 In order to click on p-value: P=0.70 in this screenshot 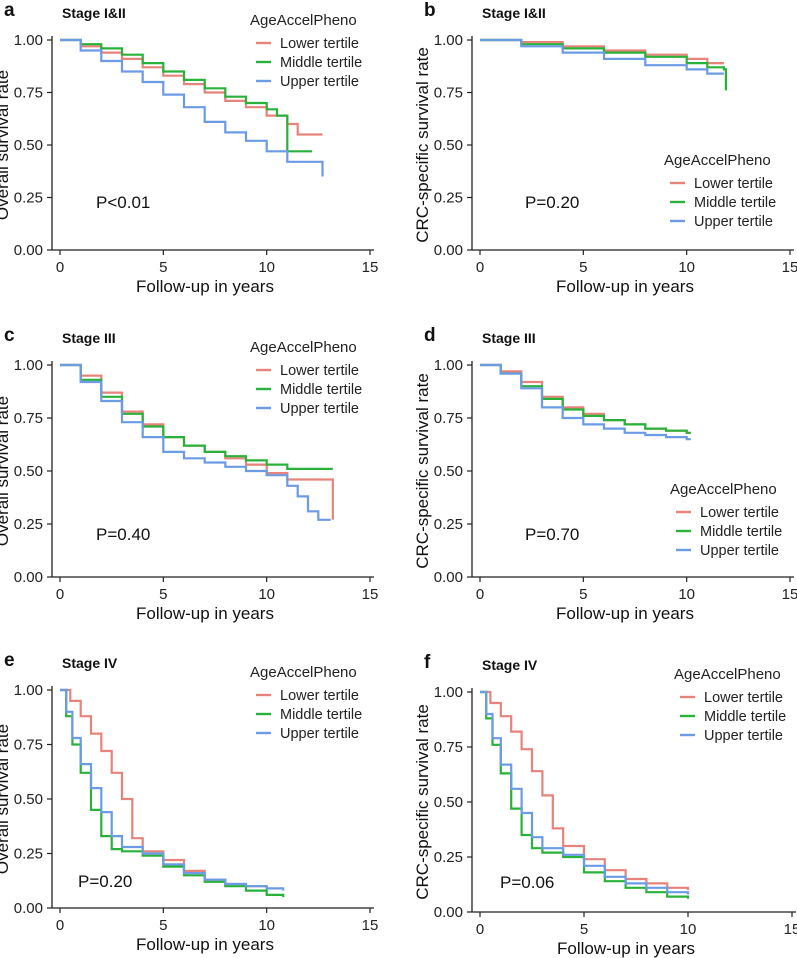, I will do `click(552, 534)`.